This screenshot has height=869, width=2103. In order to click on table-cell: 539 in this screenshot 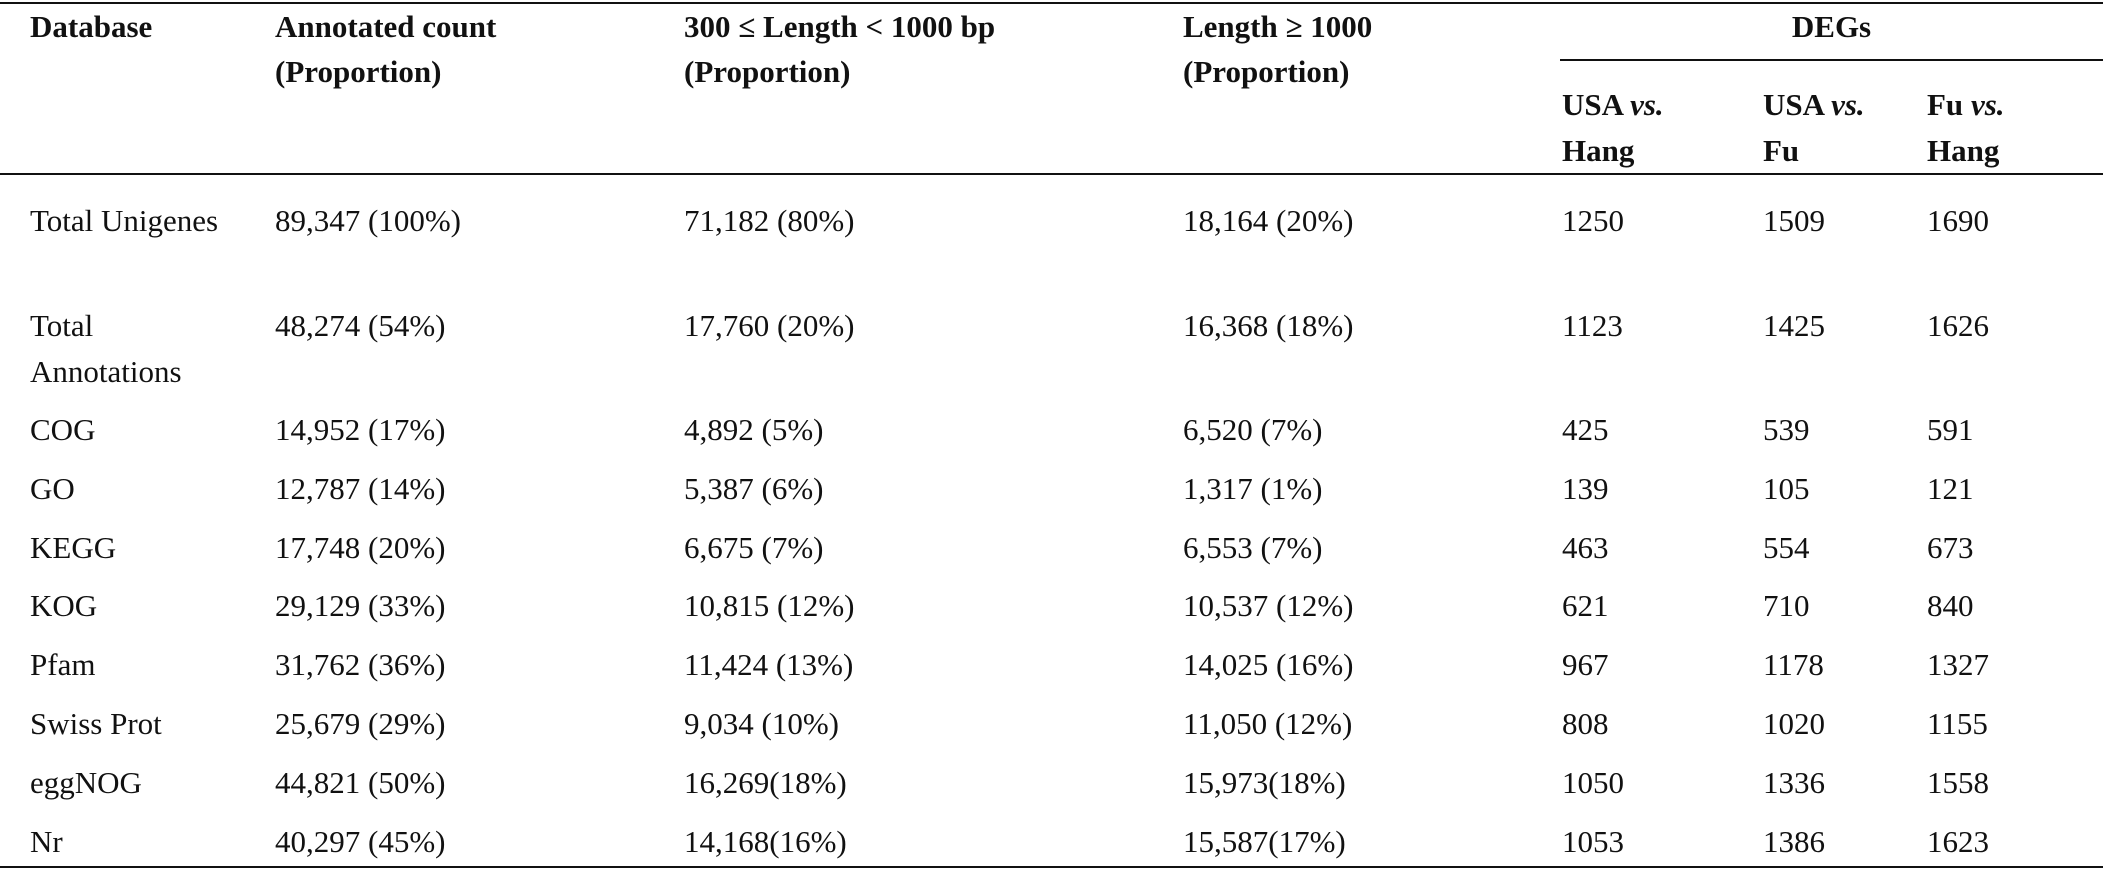, I will do `click(1786, 429)`.